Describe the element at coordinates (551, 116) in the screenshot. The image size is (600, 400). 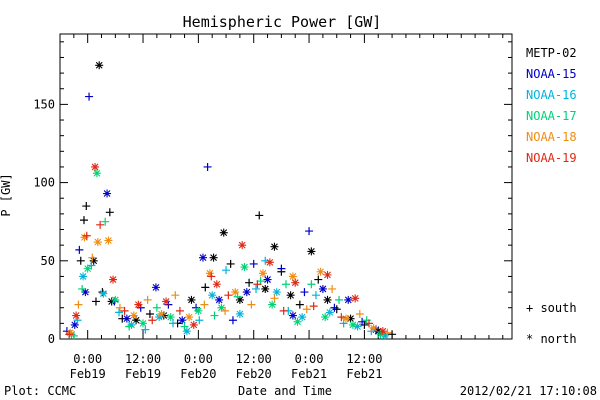
I see `legend-item: NOAA-17` at that location.